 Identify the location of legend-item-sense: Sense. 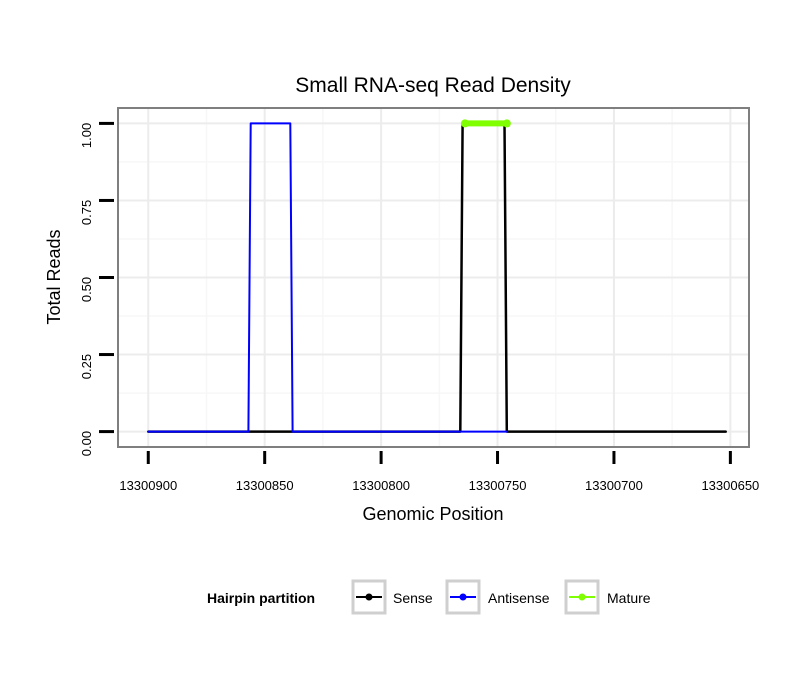
(392, 597).